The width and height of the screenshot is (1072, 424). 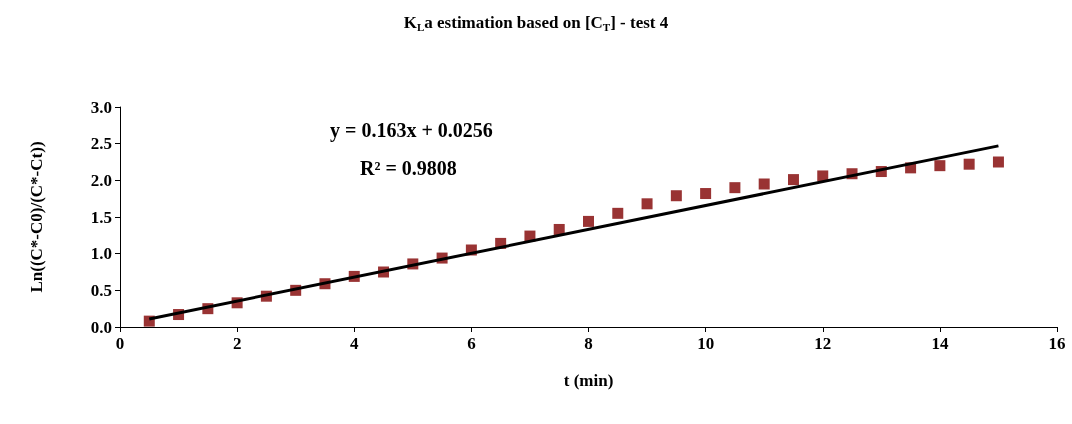 What do you see at coordinates (36, 217) in the screenshot?
I see `y-axis-title: Ln((C*-C0)/(C*-Ct))` at bounding box center [36, 217].